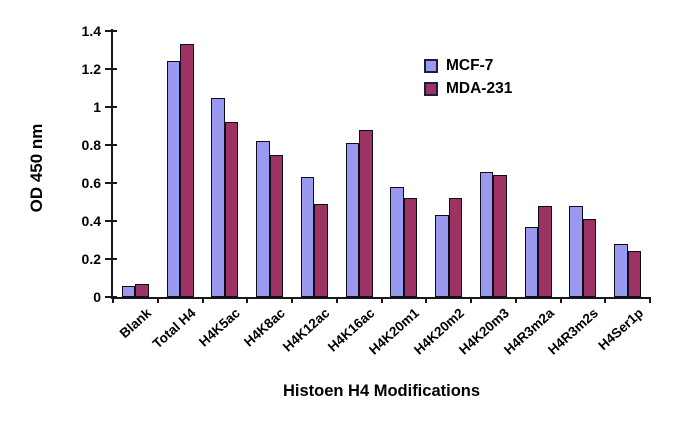  Describe the element at coordinates (97, 107) in the screenshot. I see `y-axis-tick-label: 1` at that location.